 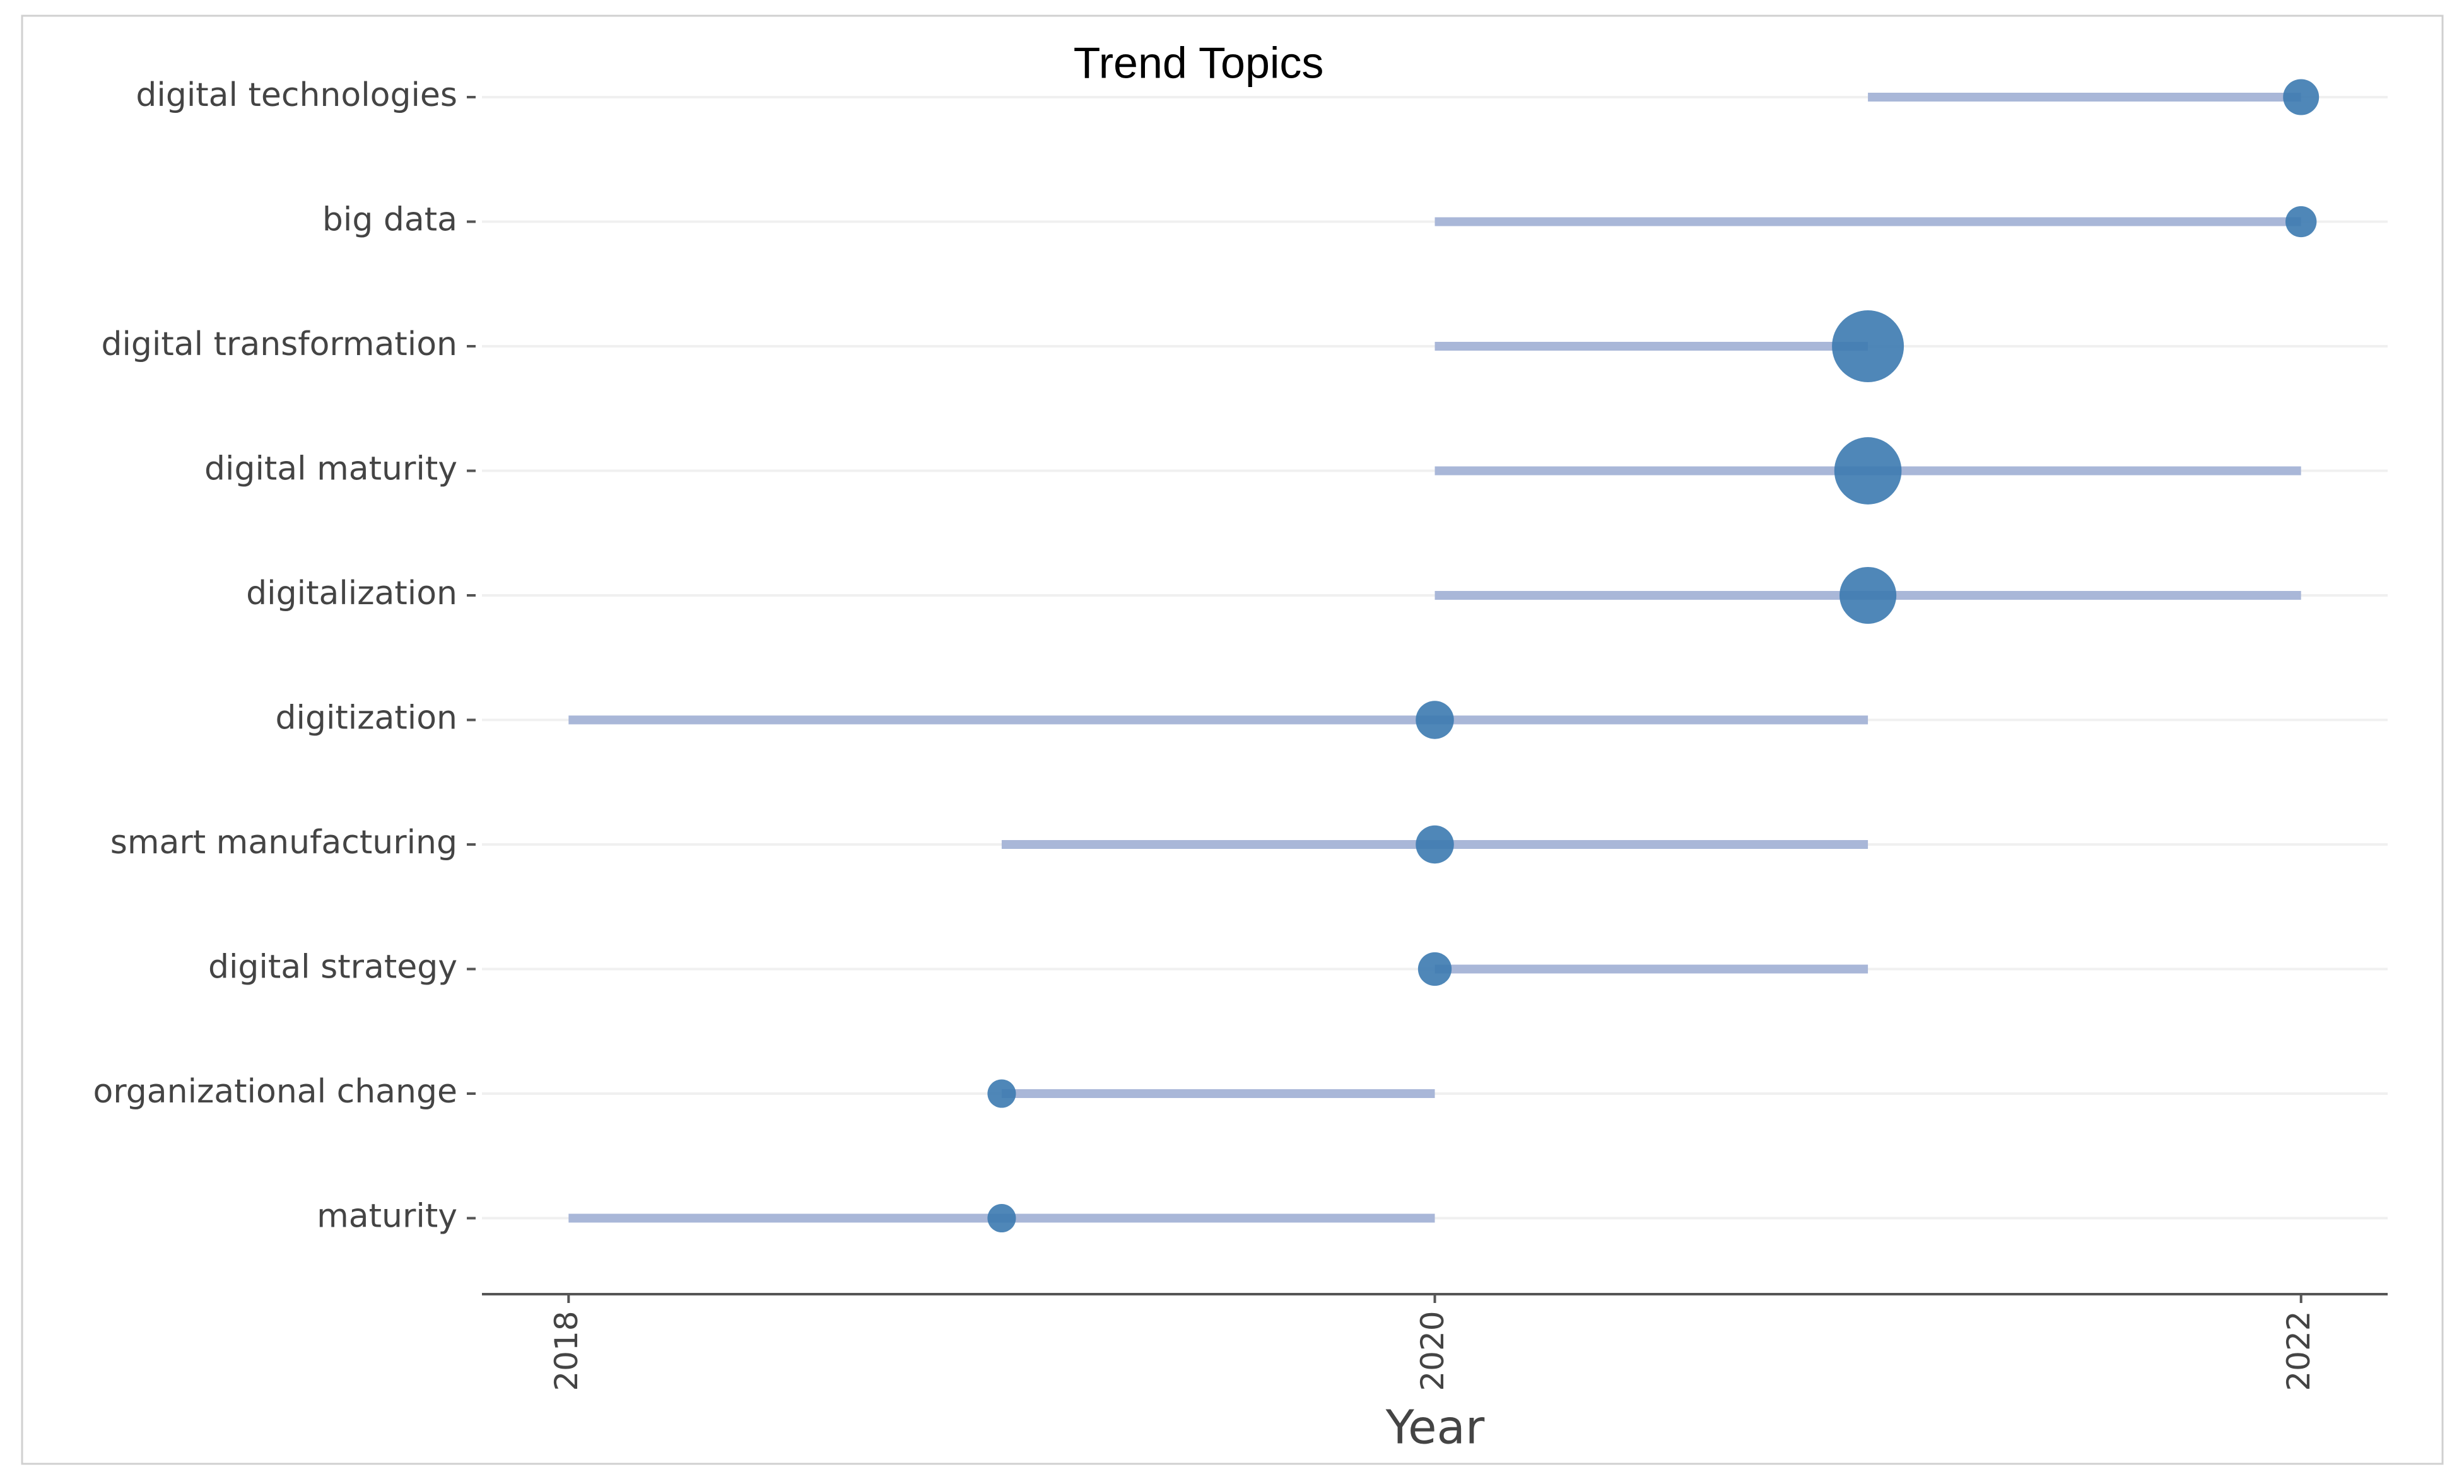 What do you see at coordinates (279, 344) in the screenshot?
I see `y-tick-label: digital transformation` at bounding box center [279, 344].